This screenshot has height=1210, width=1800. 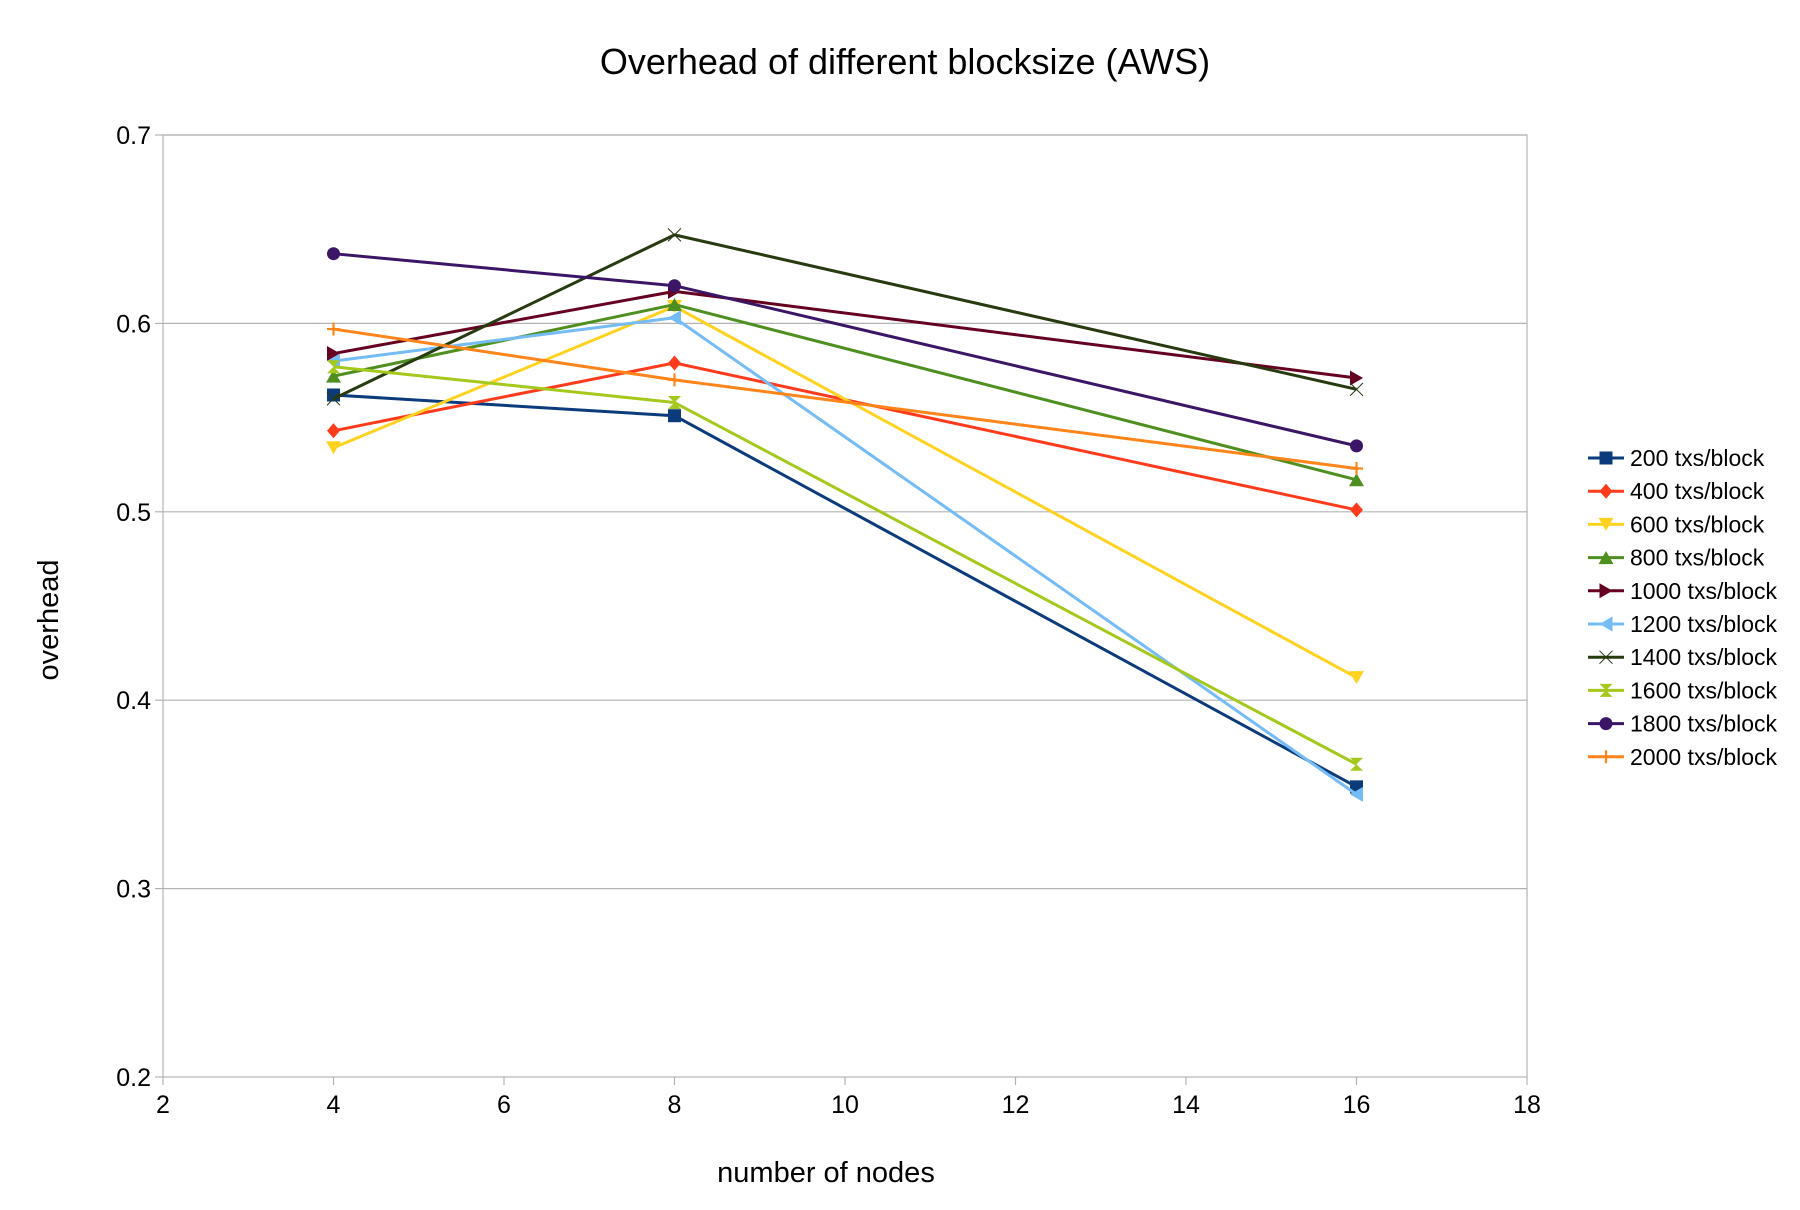 What do you see at coordinates (1704, 624) in the screenshot?
I see `legend-label: 1200 txs/block` at bounding box center [1704, 624].